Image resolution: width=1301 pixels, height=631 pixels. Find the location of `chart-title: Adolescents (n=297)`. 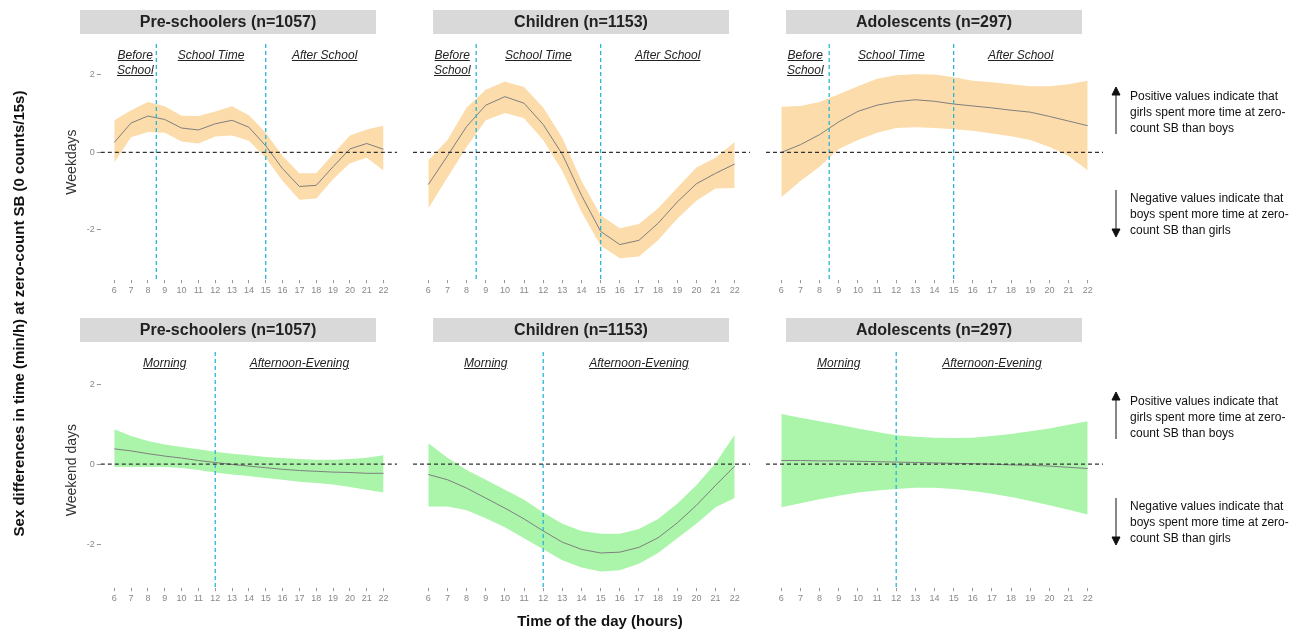

chart-title: Adolescents (n=297) is located at coordinates (934, 330).